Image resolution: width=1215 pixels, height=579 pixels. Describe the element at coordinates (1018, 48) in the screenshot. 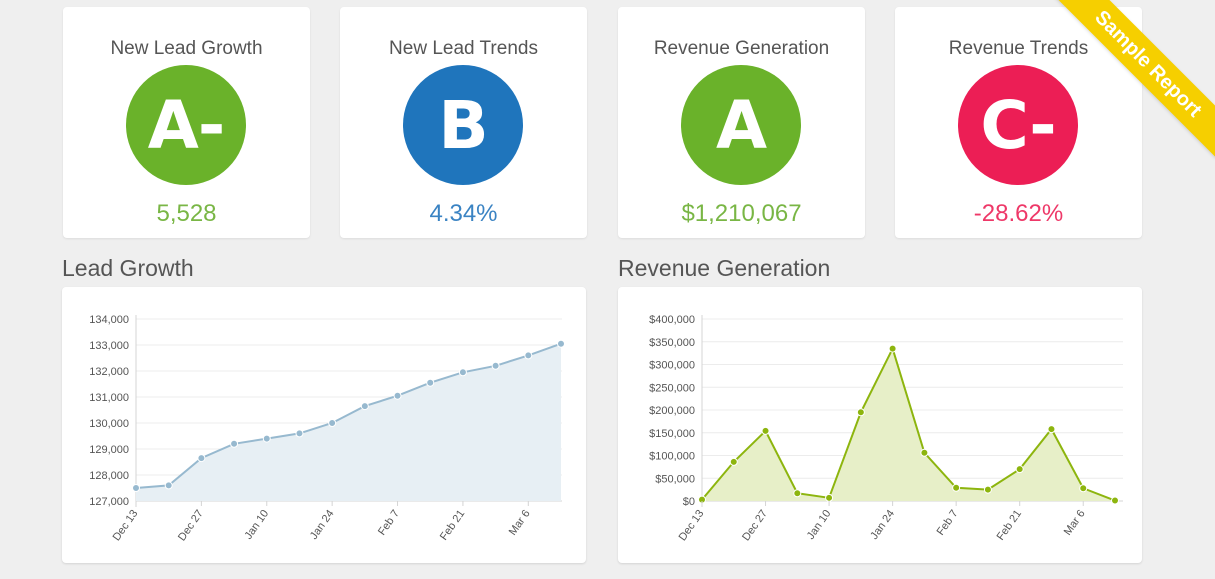

I see `card-title: Revenue Trends` at that location.